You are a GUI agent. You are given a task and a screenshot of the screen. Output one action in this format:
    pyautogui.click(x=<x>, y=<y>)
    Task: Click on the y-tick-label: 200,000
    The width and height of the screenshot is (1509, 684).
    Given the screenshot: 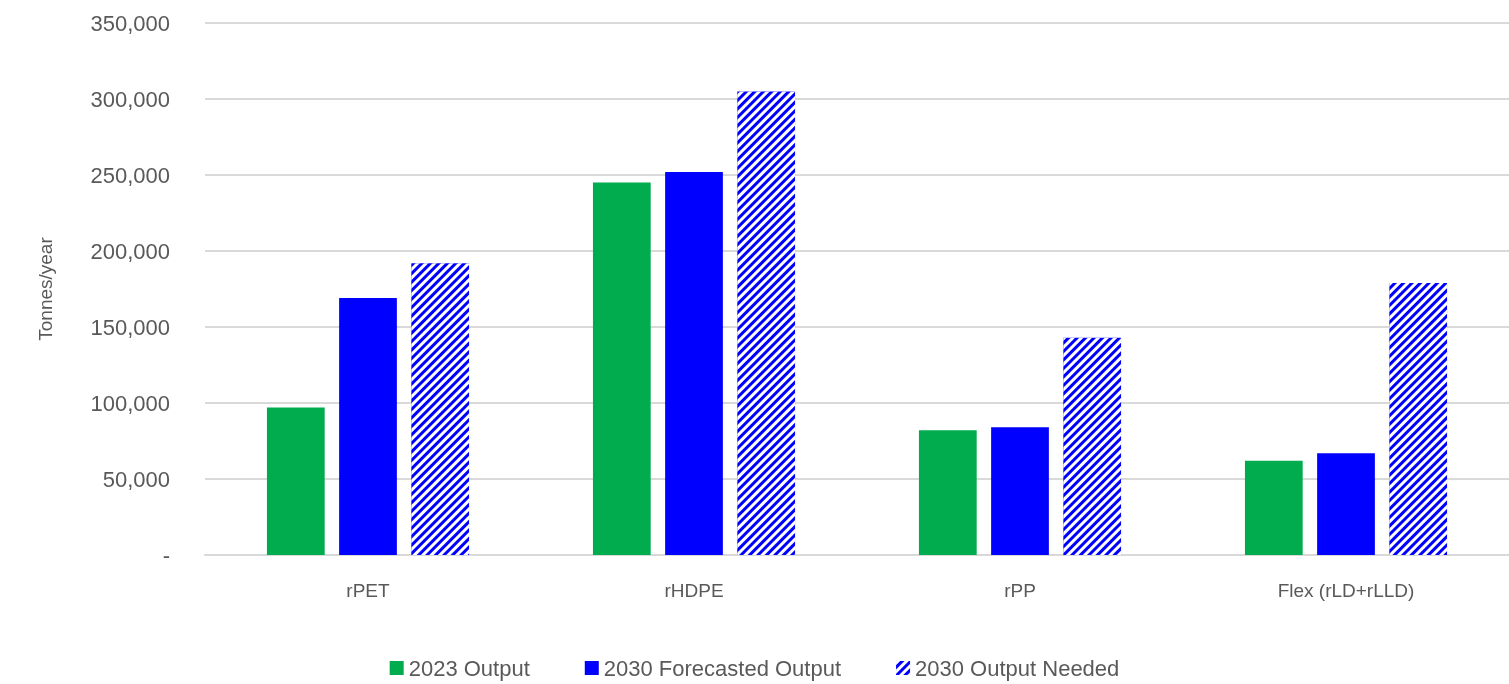 What is the action you would take?
    pyautogui.click(x=130, y=251)
    